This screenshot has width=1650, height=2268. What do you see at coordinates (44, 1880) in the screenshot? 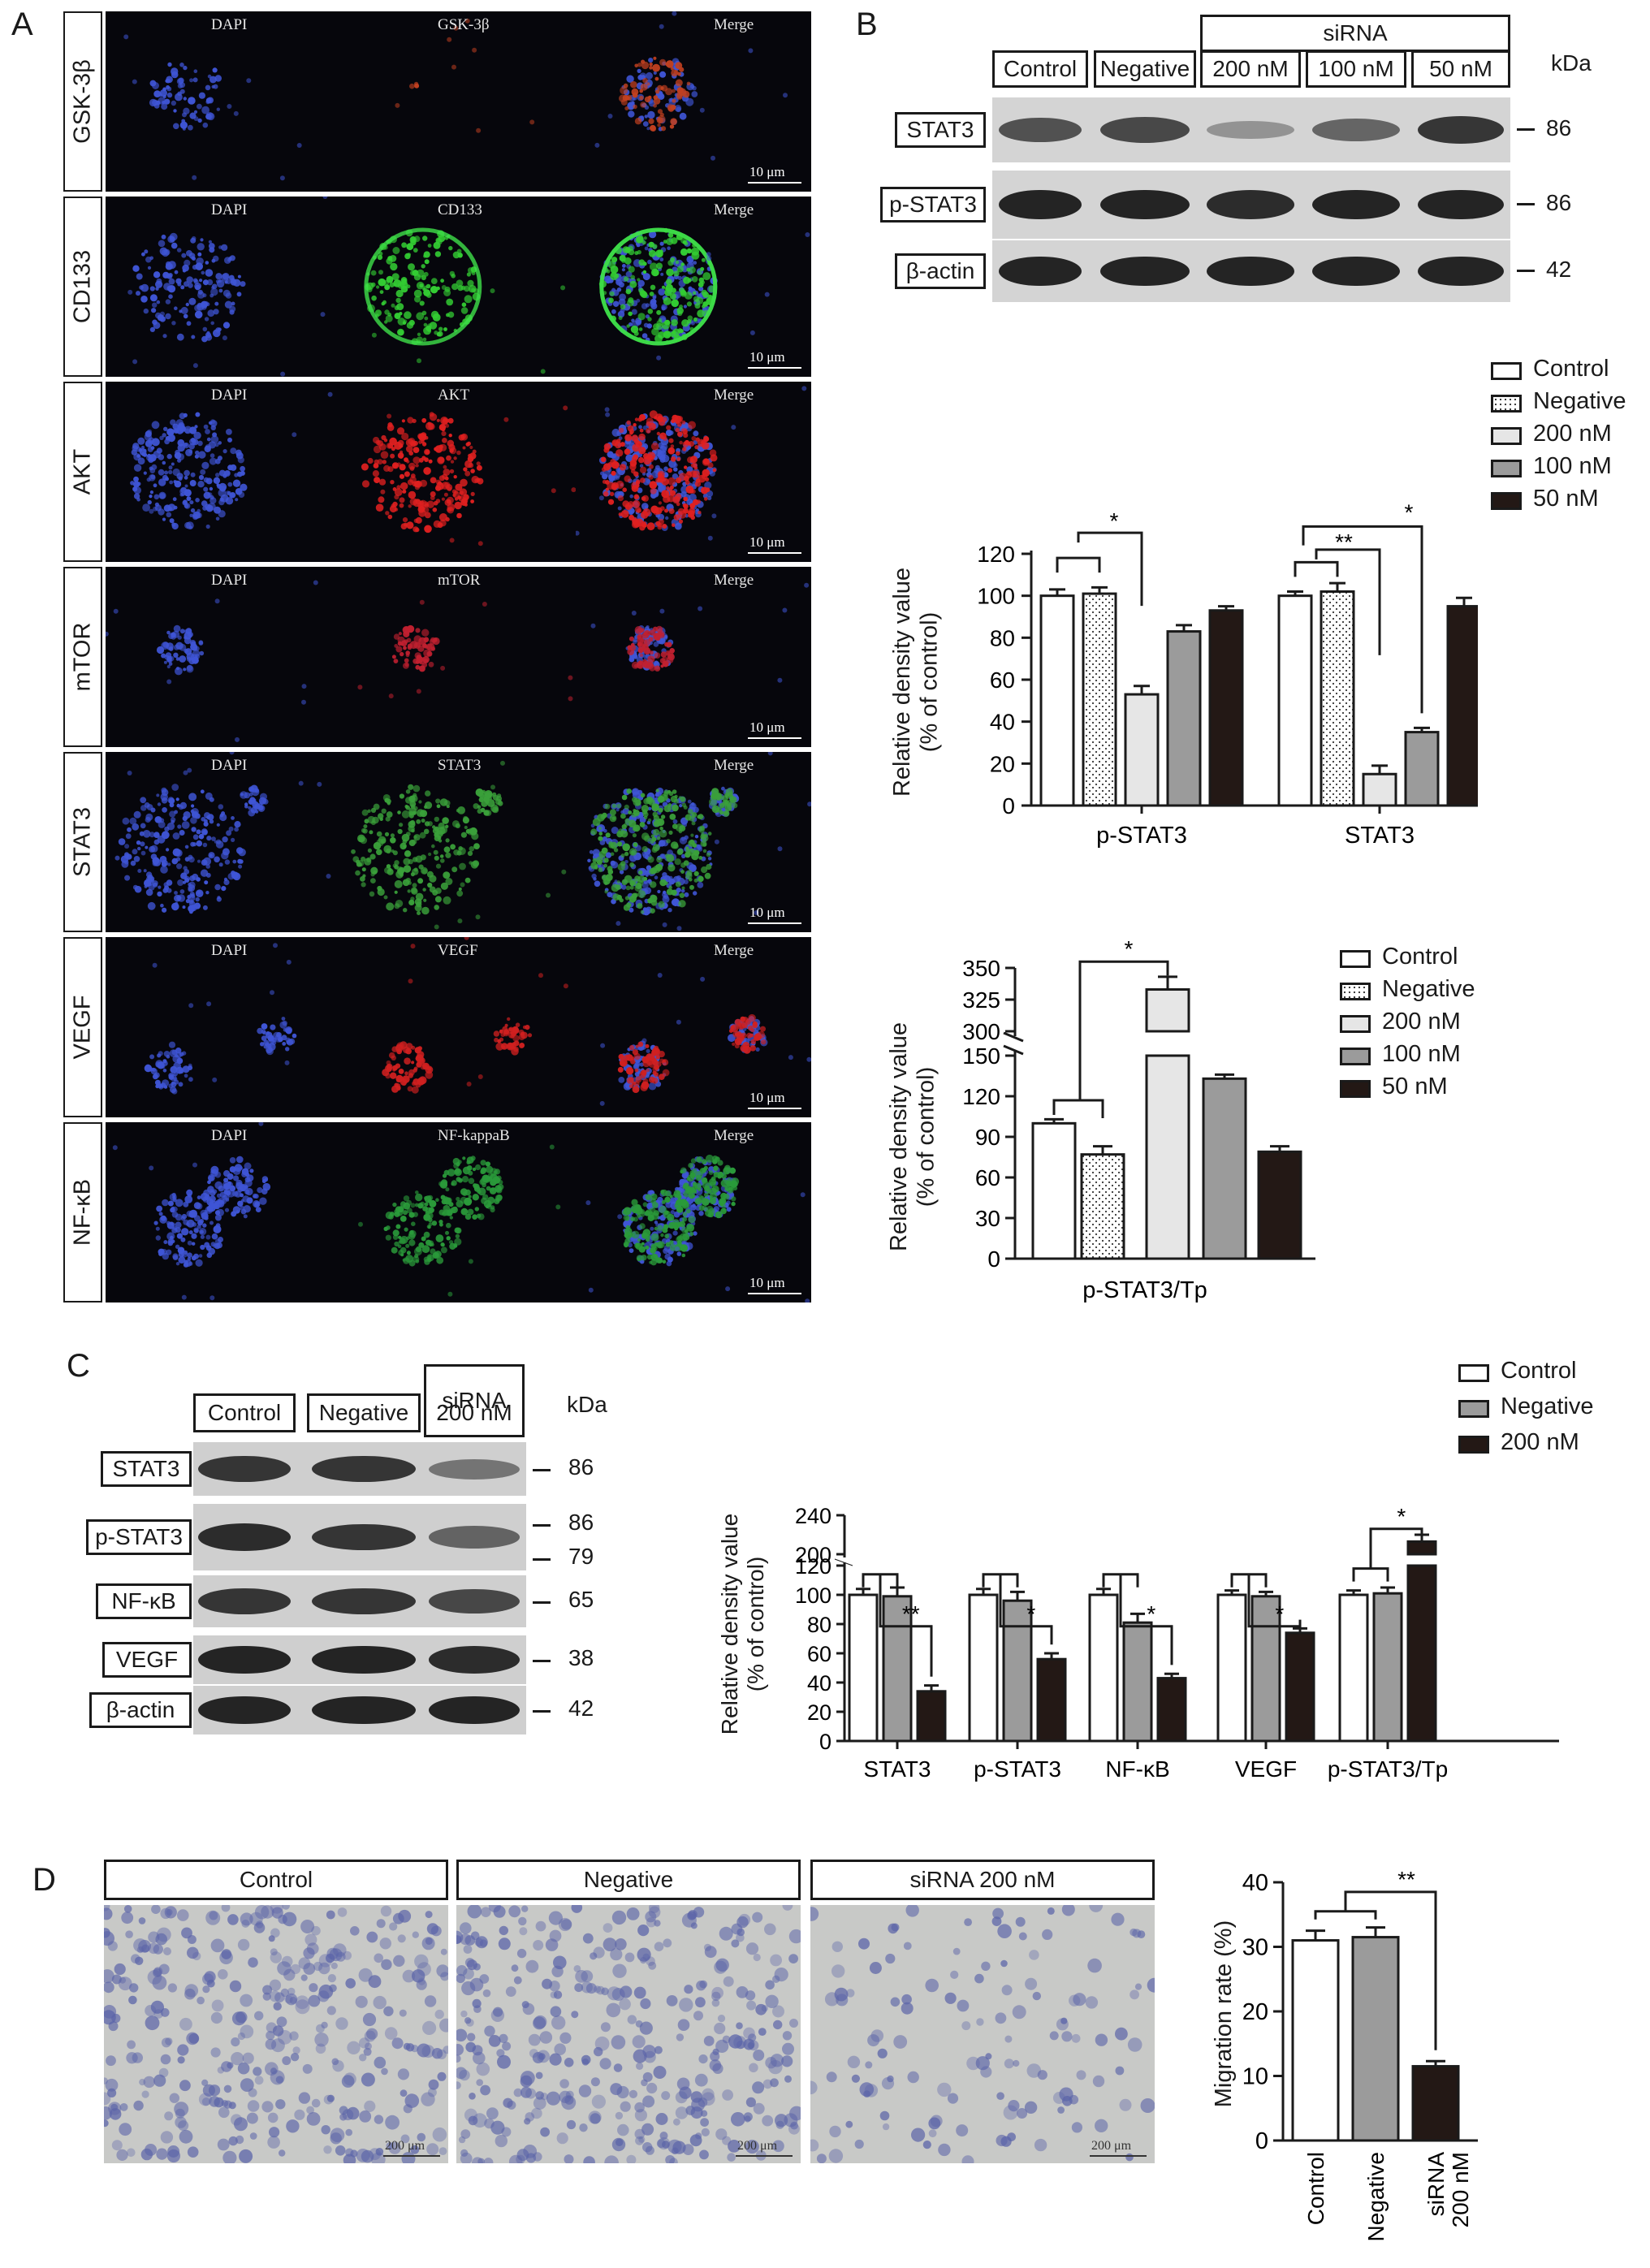
I see `panel-letter-d: D` at bounding box center [44, 1880].